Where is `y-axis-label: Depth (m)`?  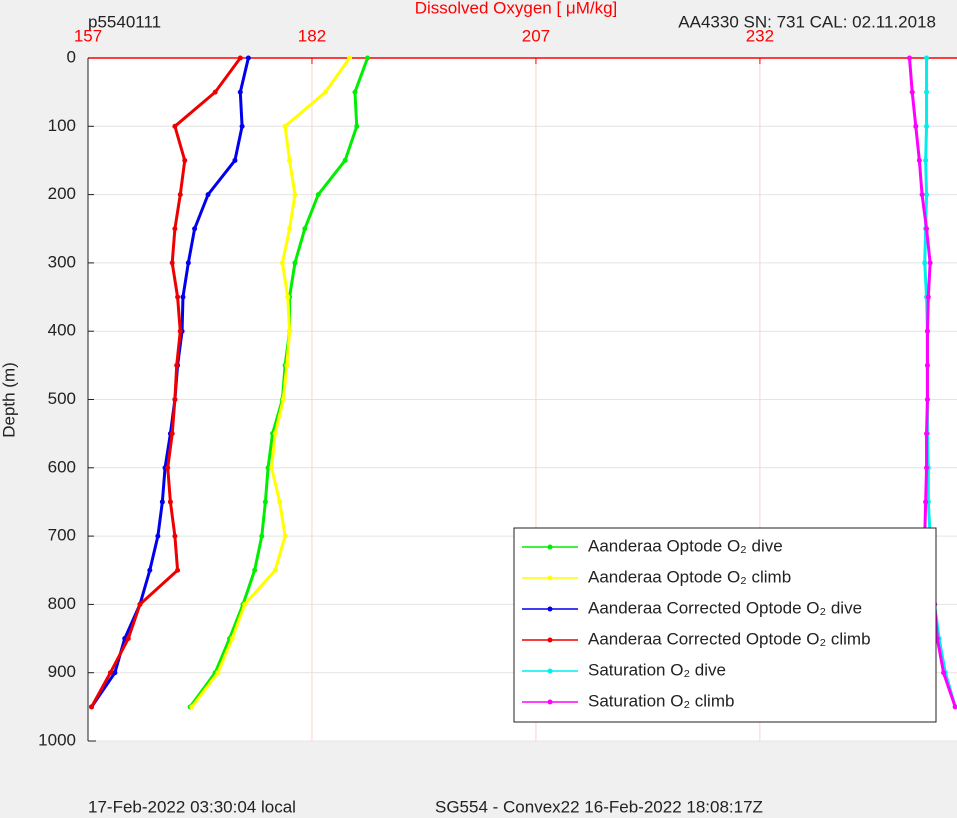 y-axis-label: Depth (m) is located at coordinates (9, 400).